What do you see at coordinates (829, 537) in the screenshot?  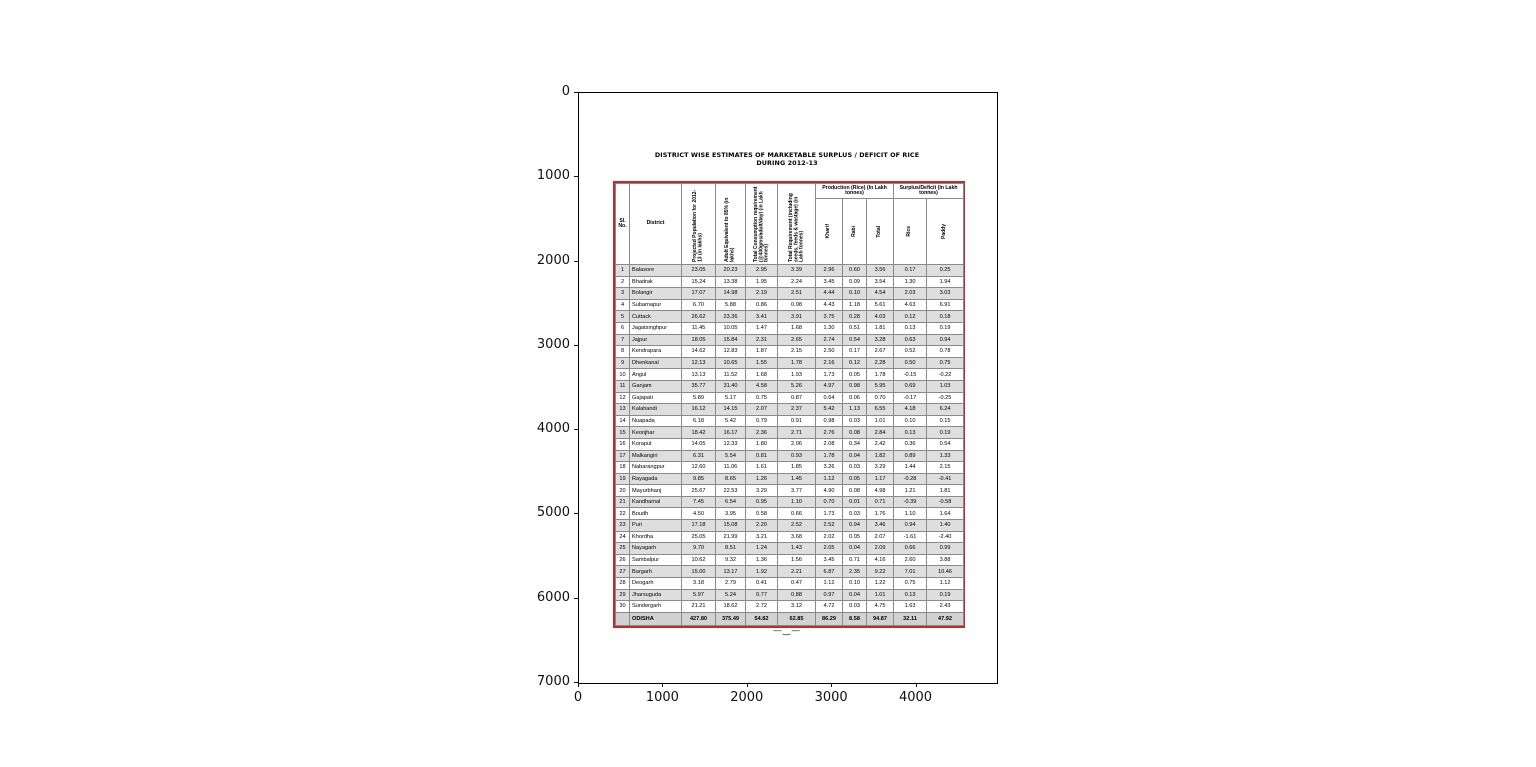 I see `value-cell: 2.02` at bounding box center [829, 537].